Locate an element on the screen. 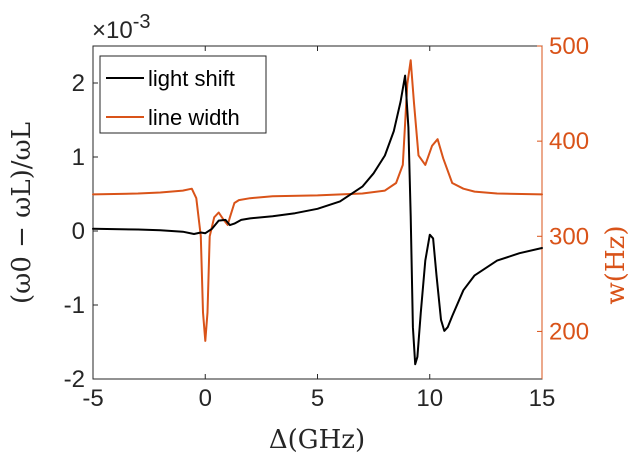 This screenshot has height=458, width=644. x-tick-label: 5 is located at coordinates (317, 398).